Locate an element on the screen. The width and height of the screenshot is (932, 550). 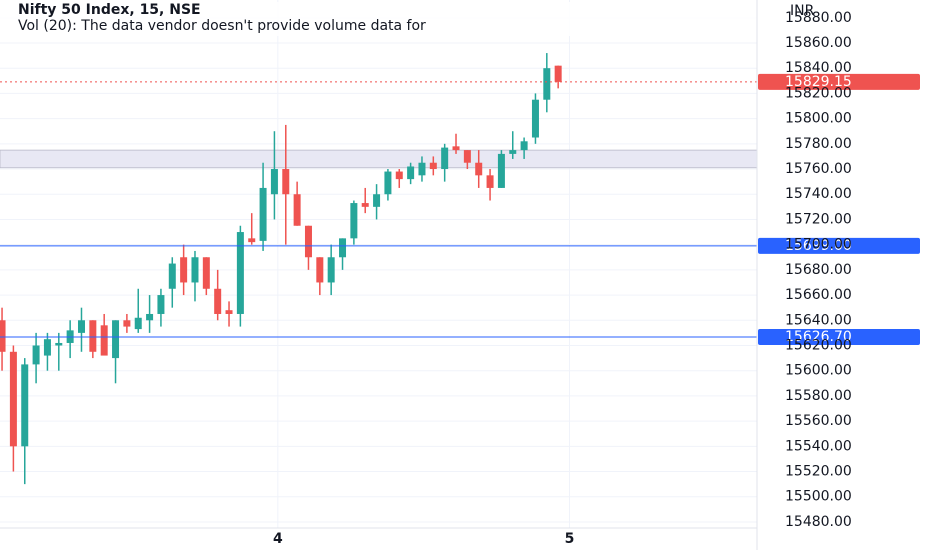
y-tick-label: 15480.00 is located at coordinates (818, 522).